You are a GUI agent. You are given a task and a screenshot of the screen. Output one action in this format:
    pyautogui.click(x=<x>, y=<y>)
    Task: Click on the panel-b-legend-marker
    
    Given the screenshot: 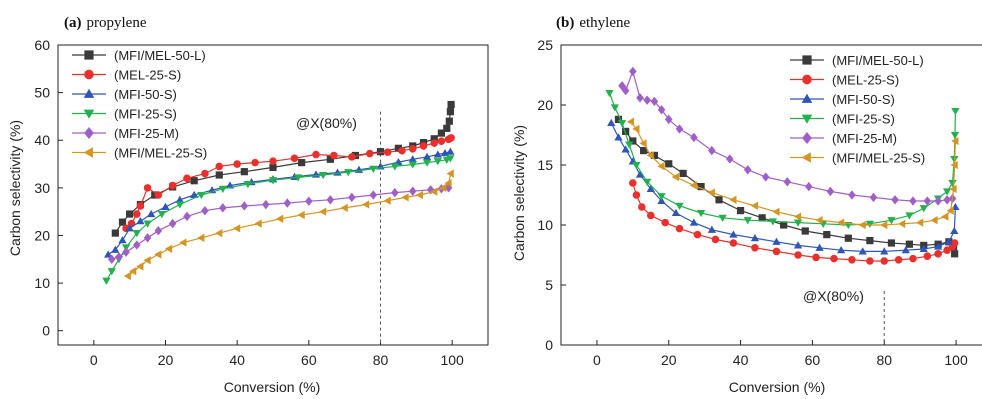 What is the action you would take?
    pyautogui.click(x=807, y=98)
    